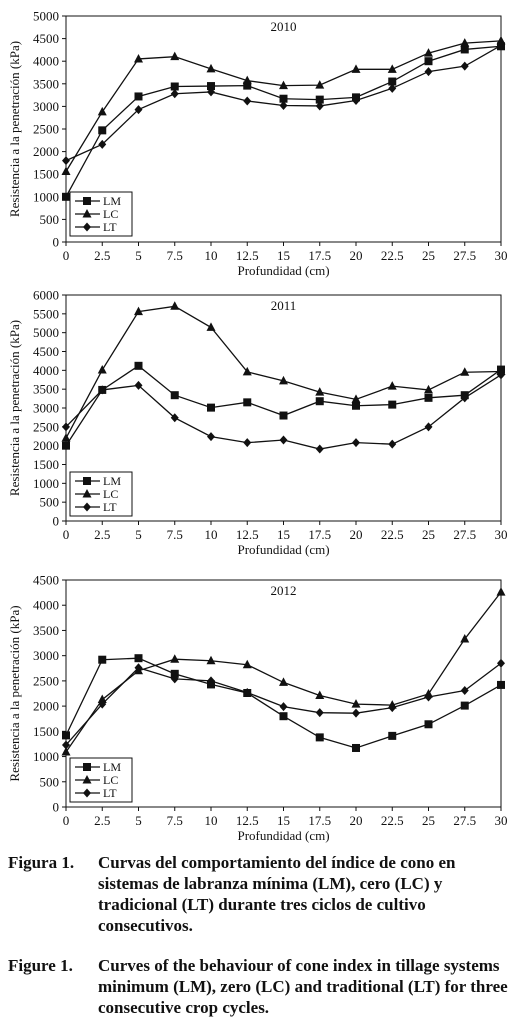  What do you see at coordinates (138, 534) in the screenshot?
I see `x-tick-label: 5` at bounding box center [138, 534].